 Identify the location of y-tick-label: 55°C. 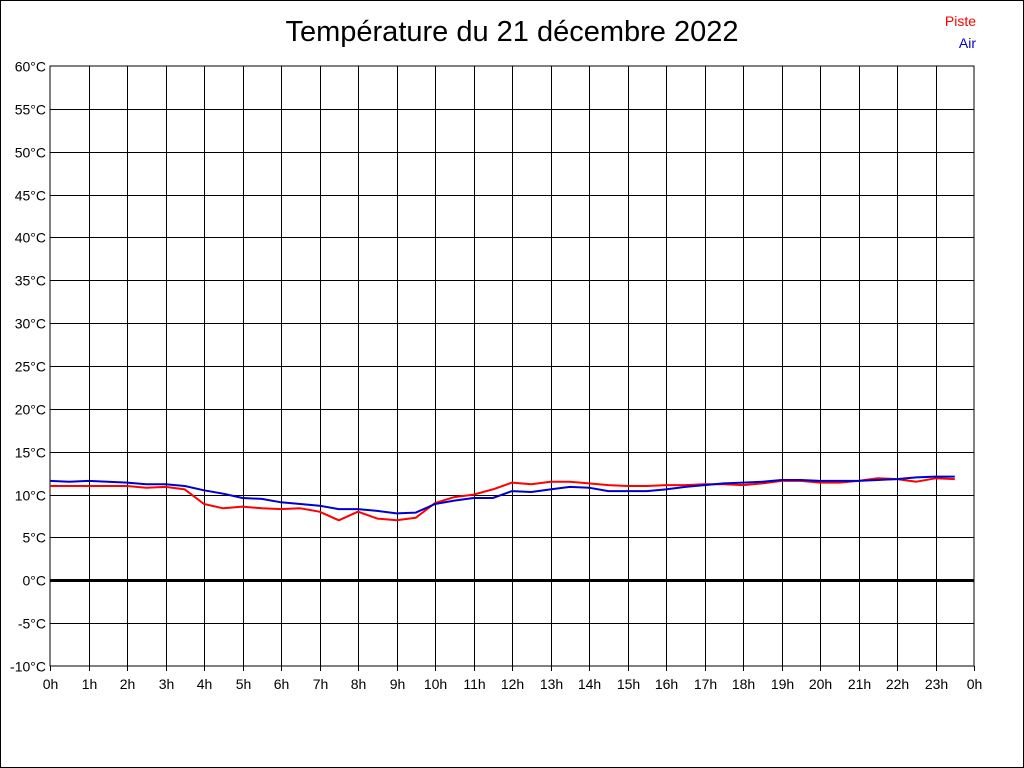
(30, 110).